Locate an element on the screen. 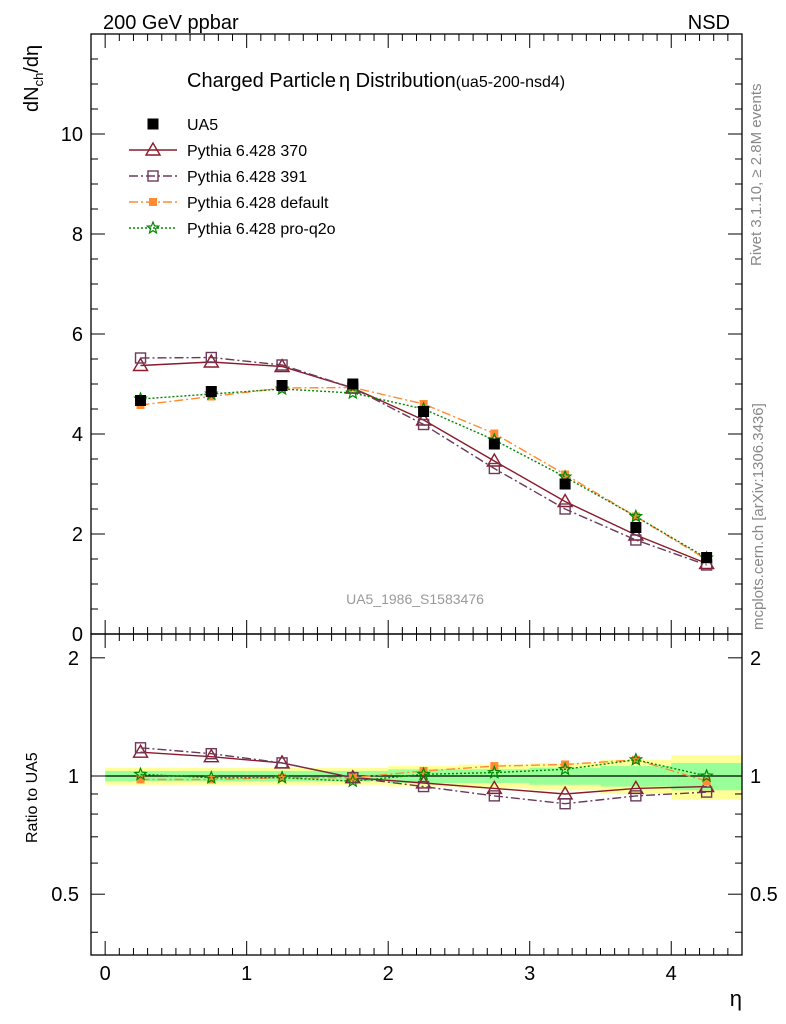  y-tick-label-top: 10 is located at coordinates (72, 135).